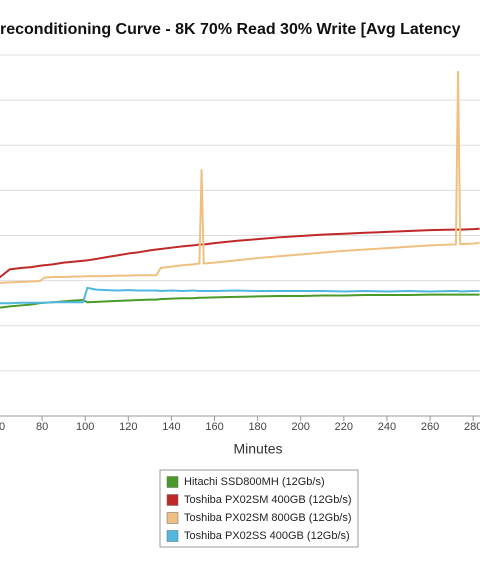  What do you see at coordinates (267, 536) in the screenshot?
I see `legend-label: Toshiba PX02SS 400GB (12Gb/s)` at bounding box center [267, 536].